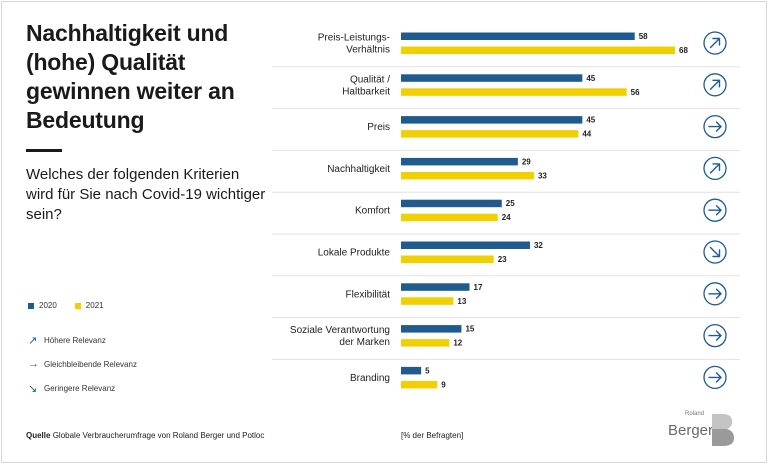  I want to click on arrow-up-right-icon: ↗, so click(33, 341).